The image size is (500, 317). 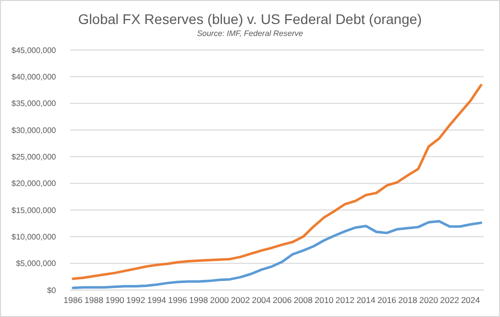 What do you see at coordinates (36, 263) in the screenshot?
I see `y-tick-label: $5,000,000` at bounding box center [36, 263].